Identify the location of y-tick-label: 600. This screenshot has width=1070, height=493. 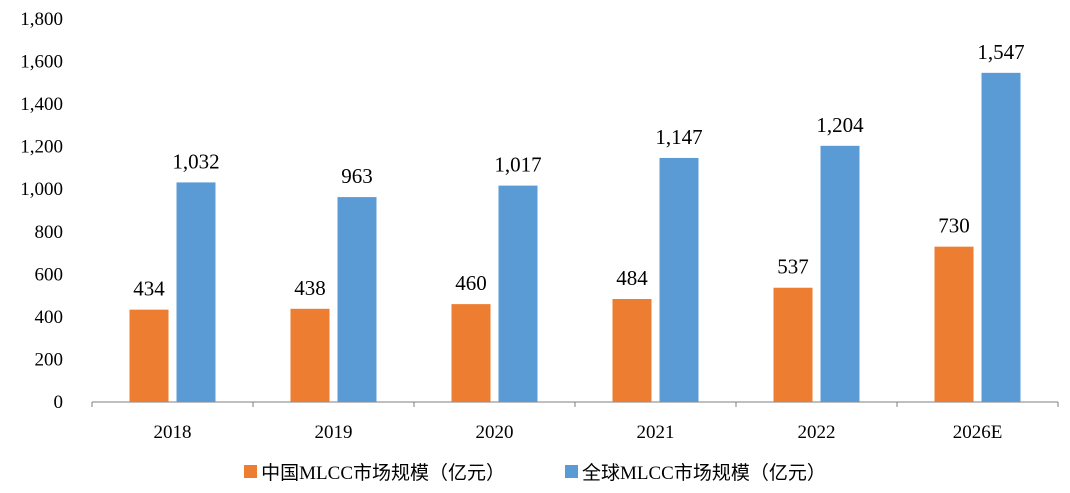
(49, 274).